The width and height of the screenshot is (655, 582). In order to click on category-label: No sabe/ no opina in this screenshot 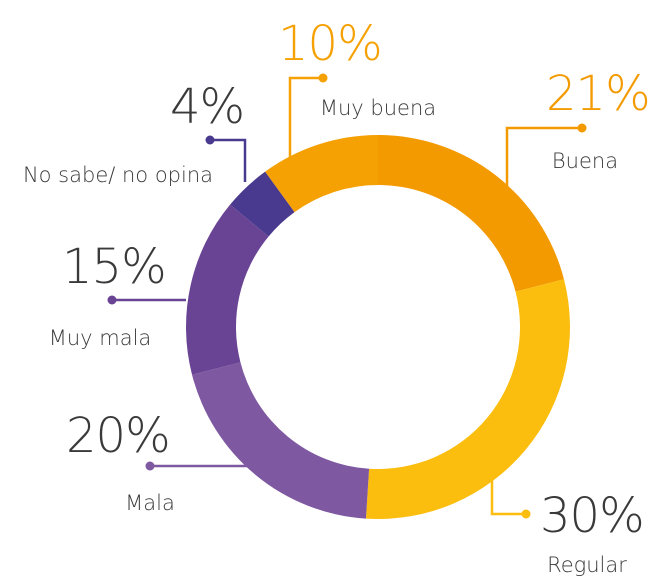, I will do `click(118, 175)`.